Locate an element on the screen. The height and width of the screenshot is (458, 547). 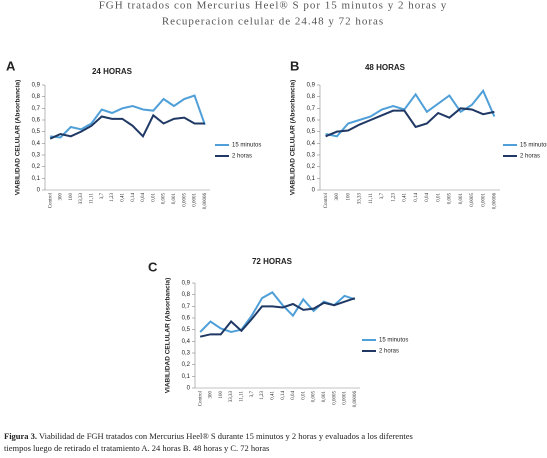
panel-letter: C is located at coordinates (153, 266).